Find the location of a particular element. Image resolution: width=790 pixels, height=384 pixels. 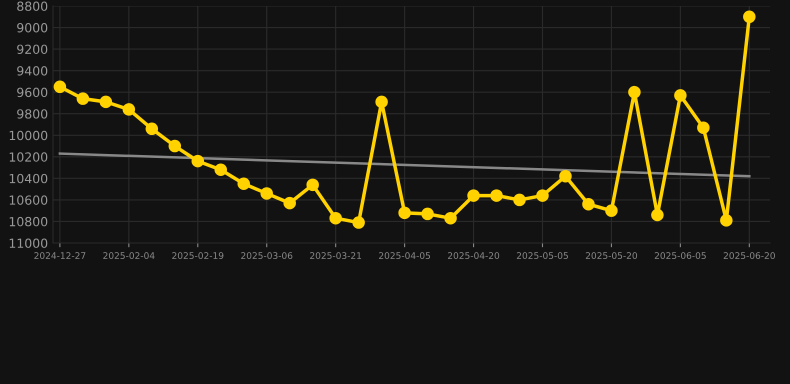

x-tick-label: 2025-03-06 is located at coordinates (266, 256).